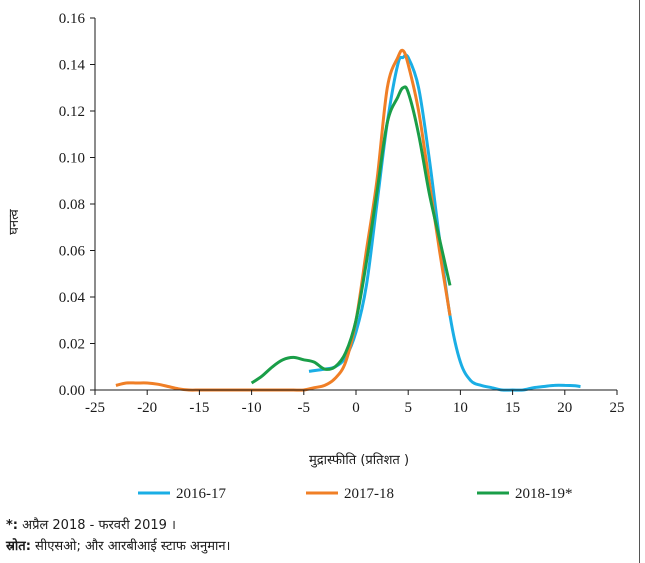  I want to click on footnote-text: अप्रैल 2018 - फरवरी 2019 ।, so click(97, 525).